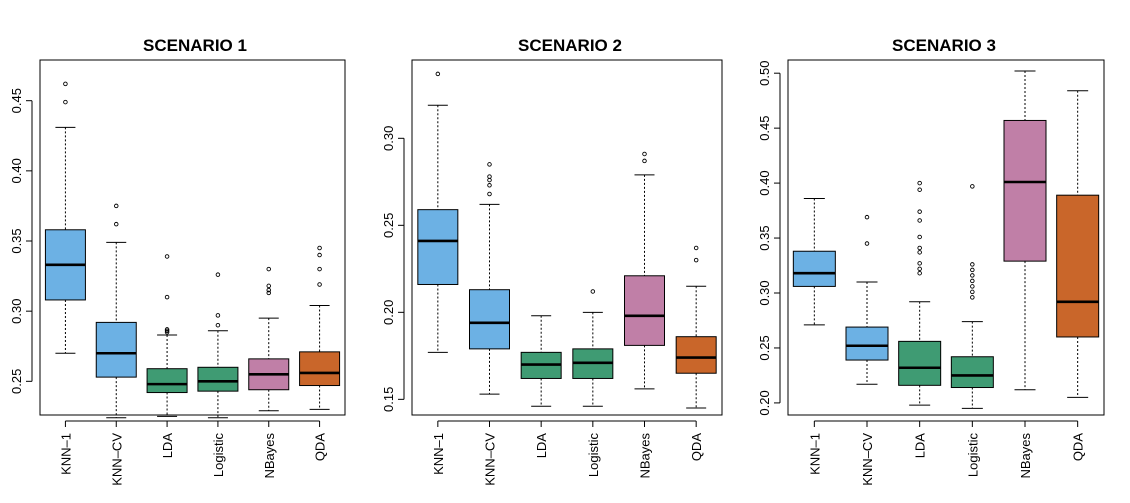 This screenshot has height=503, width=1130. Describe the element at coordinates (593, 455) in the screenshot. I see `x-tick-label: Logistic` at that location.